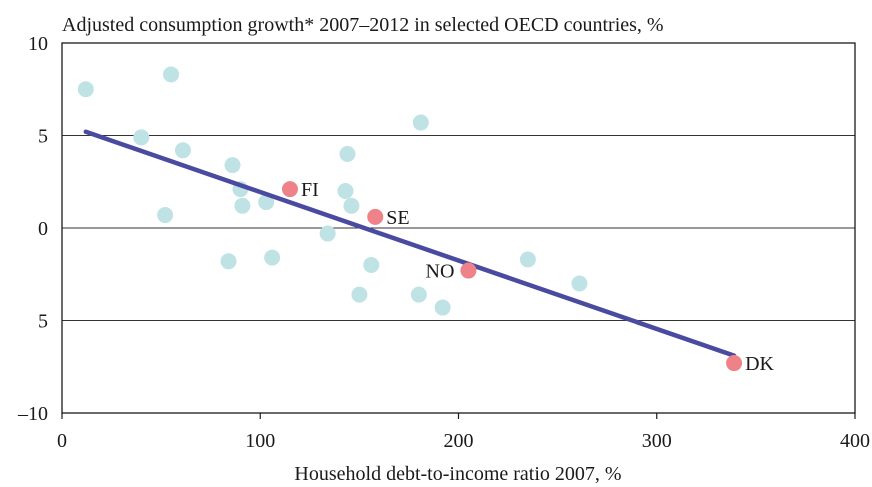 The image size is (872, 487). I want to click on y-tick-label: 10, so click(38, 44).